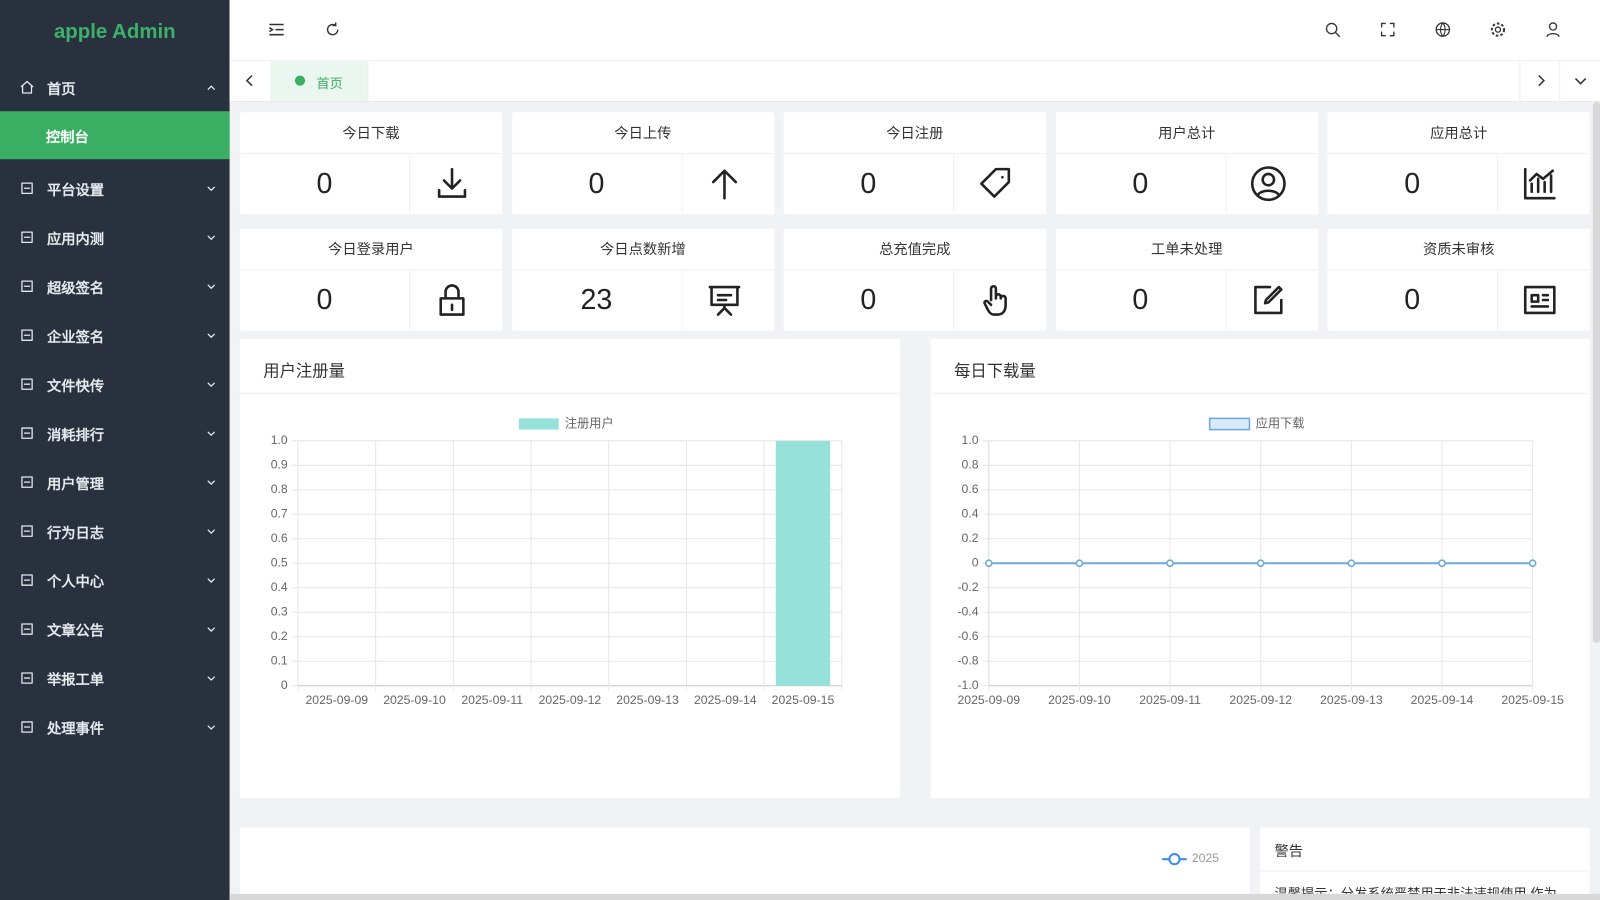 The width and height of the screenshot is (1600, 900). I want to click on menu-label: 行为日志, so click(75, 532).